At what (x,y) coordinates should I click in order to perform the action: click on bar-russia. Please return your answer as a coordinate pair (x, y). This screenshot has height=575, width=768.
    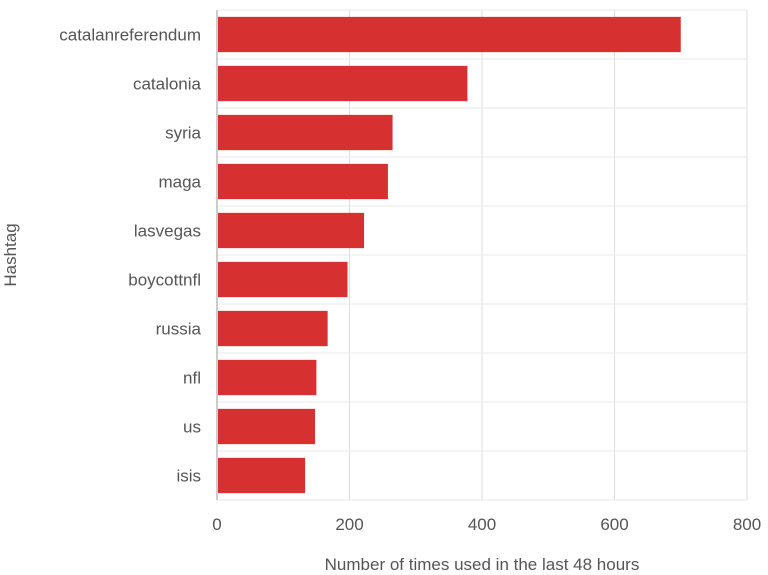
    Looking at the image, I should click on (273, 328).